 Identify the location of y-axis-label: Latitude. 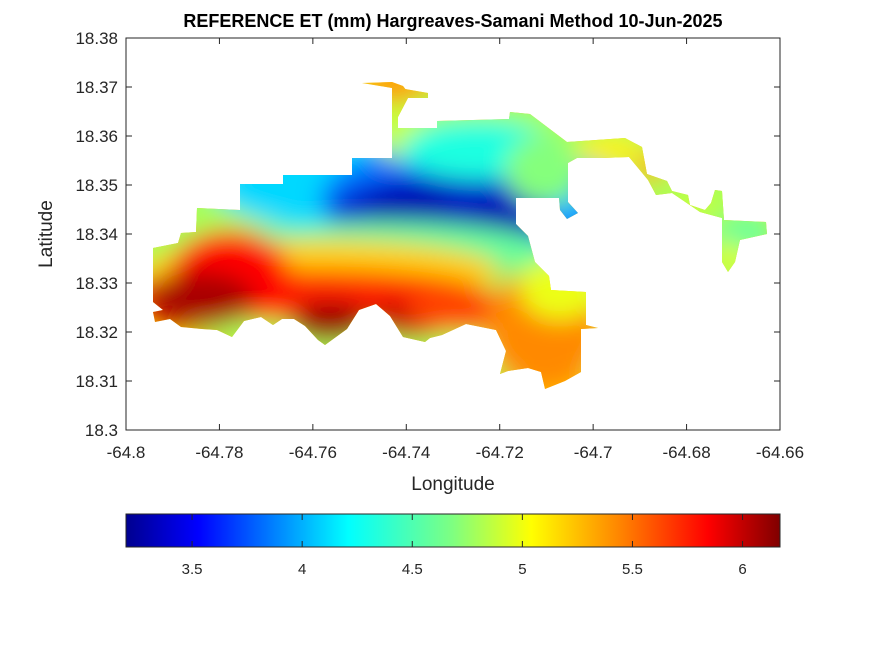
(46, 234).